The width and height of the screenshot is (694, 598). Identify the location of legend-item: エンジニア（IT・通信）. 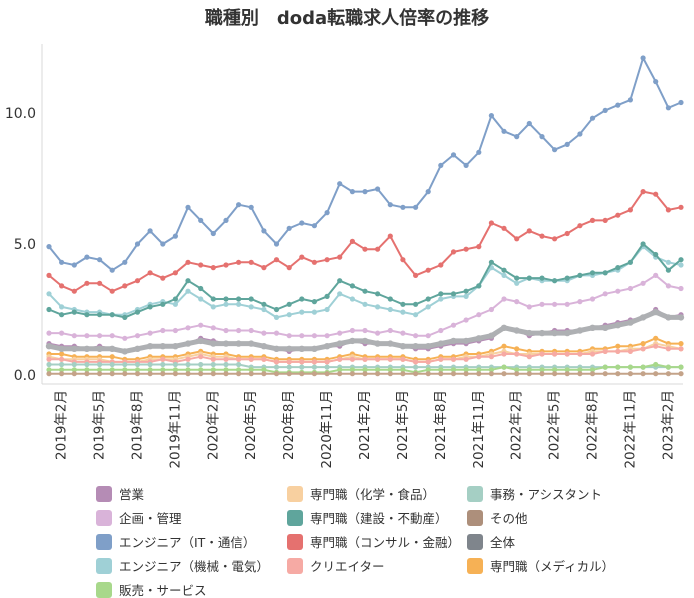
(175, 542).